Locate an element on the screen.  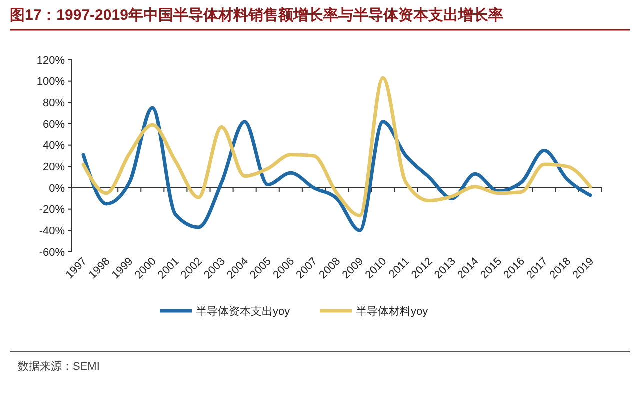
y-tick-label: 100% is located at coordinates (51, 82).